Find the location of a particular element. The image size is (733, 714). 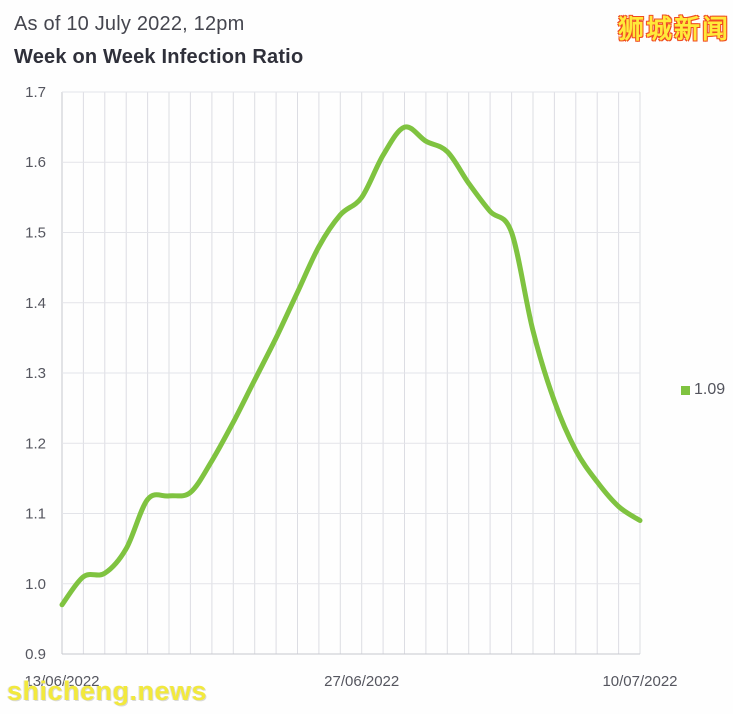

y-tick-label: 1.2 is located at coordinates (35, 443).